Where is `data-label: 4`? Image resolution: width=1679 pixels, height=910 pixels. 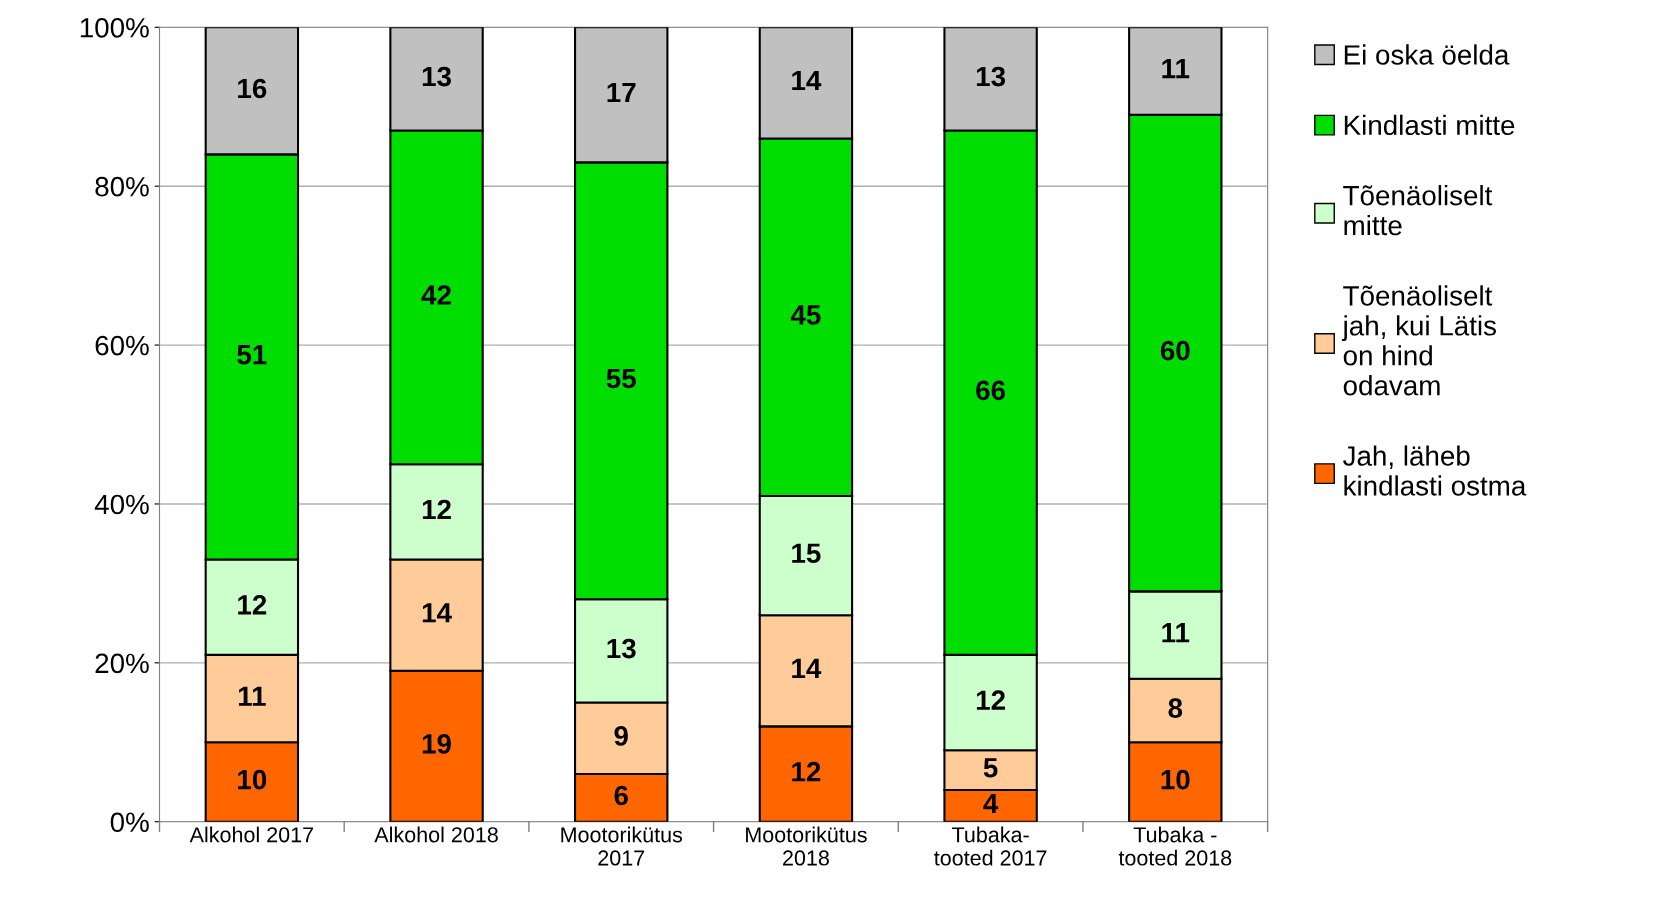 data-label: 4 is located at coordinates (991, 803).